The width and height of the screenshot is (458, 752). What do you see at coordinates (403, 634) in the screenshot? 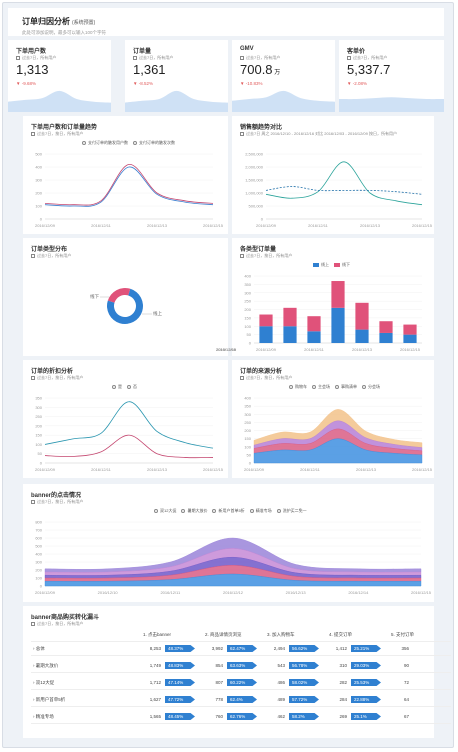
I see `column-header: 5. 支付订单` at bounding box center [403, 634].